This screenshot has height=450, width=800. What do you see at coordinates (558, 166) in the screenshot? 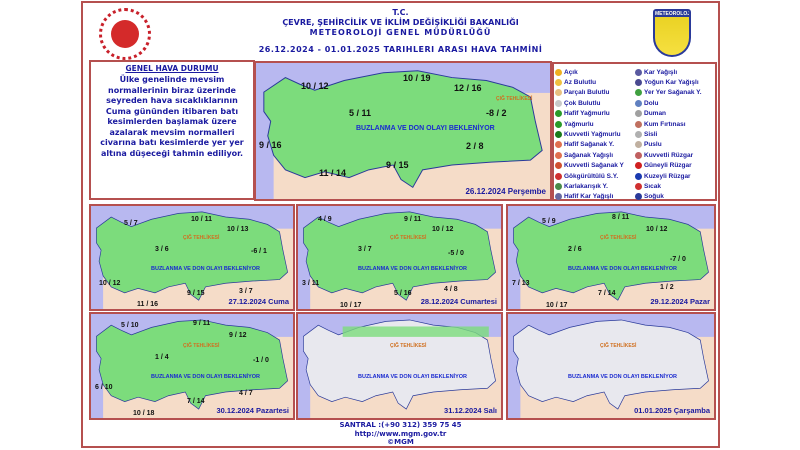
I see `heavy-shower-icon` at bounding box center [558, 166].